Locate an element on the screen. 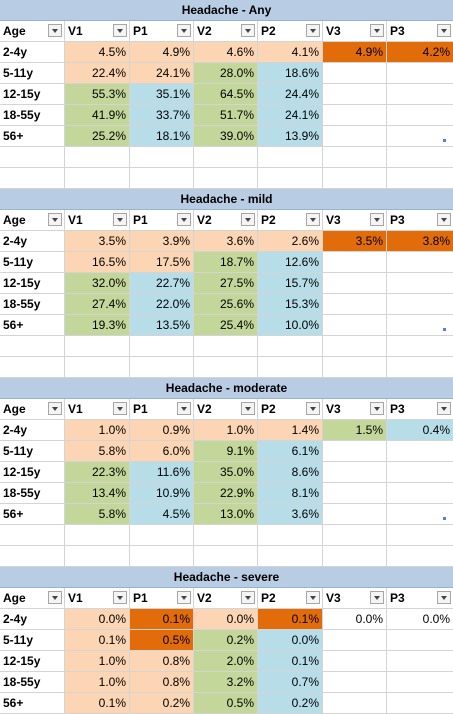 The image size is (453, 714). value-cell: 2.6% is located at coordinates (290, 241).